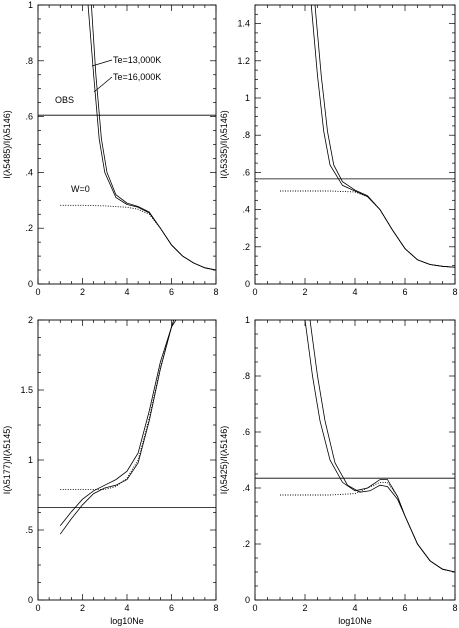  I want to click on y-tick-label: .5, so click(29, 530).